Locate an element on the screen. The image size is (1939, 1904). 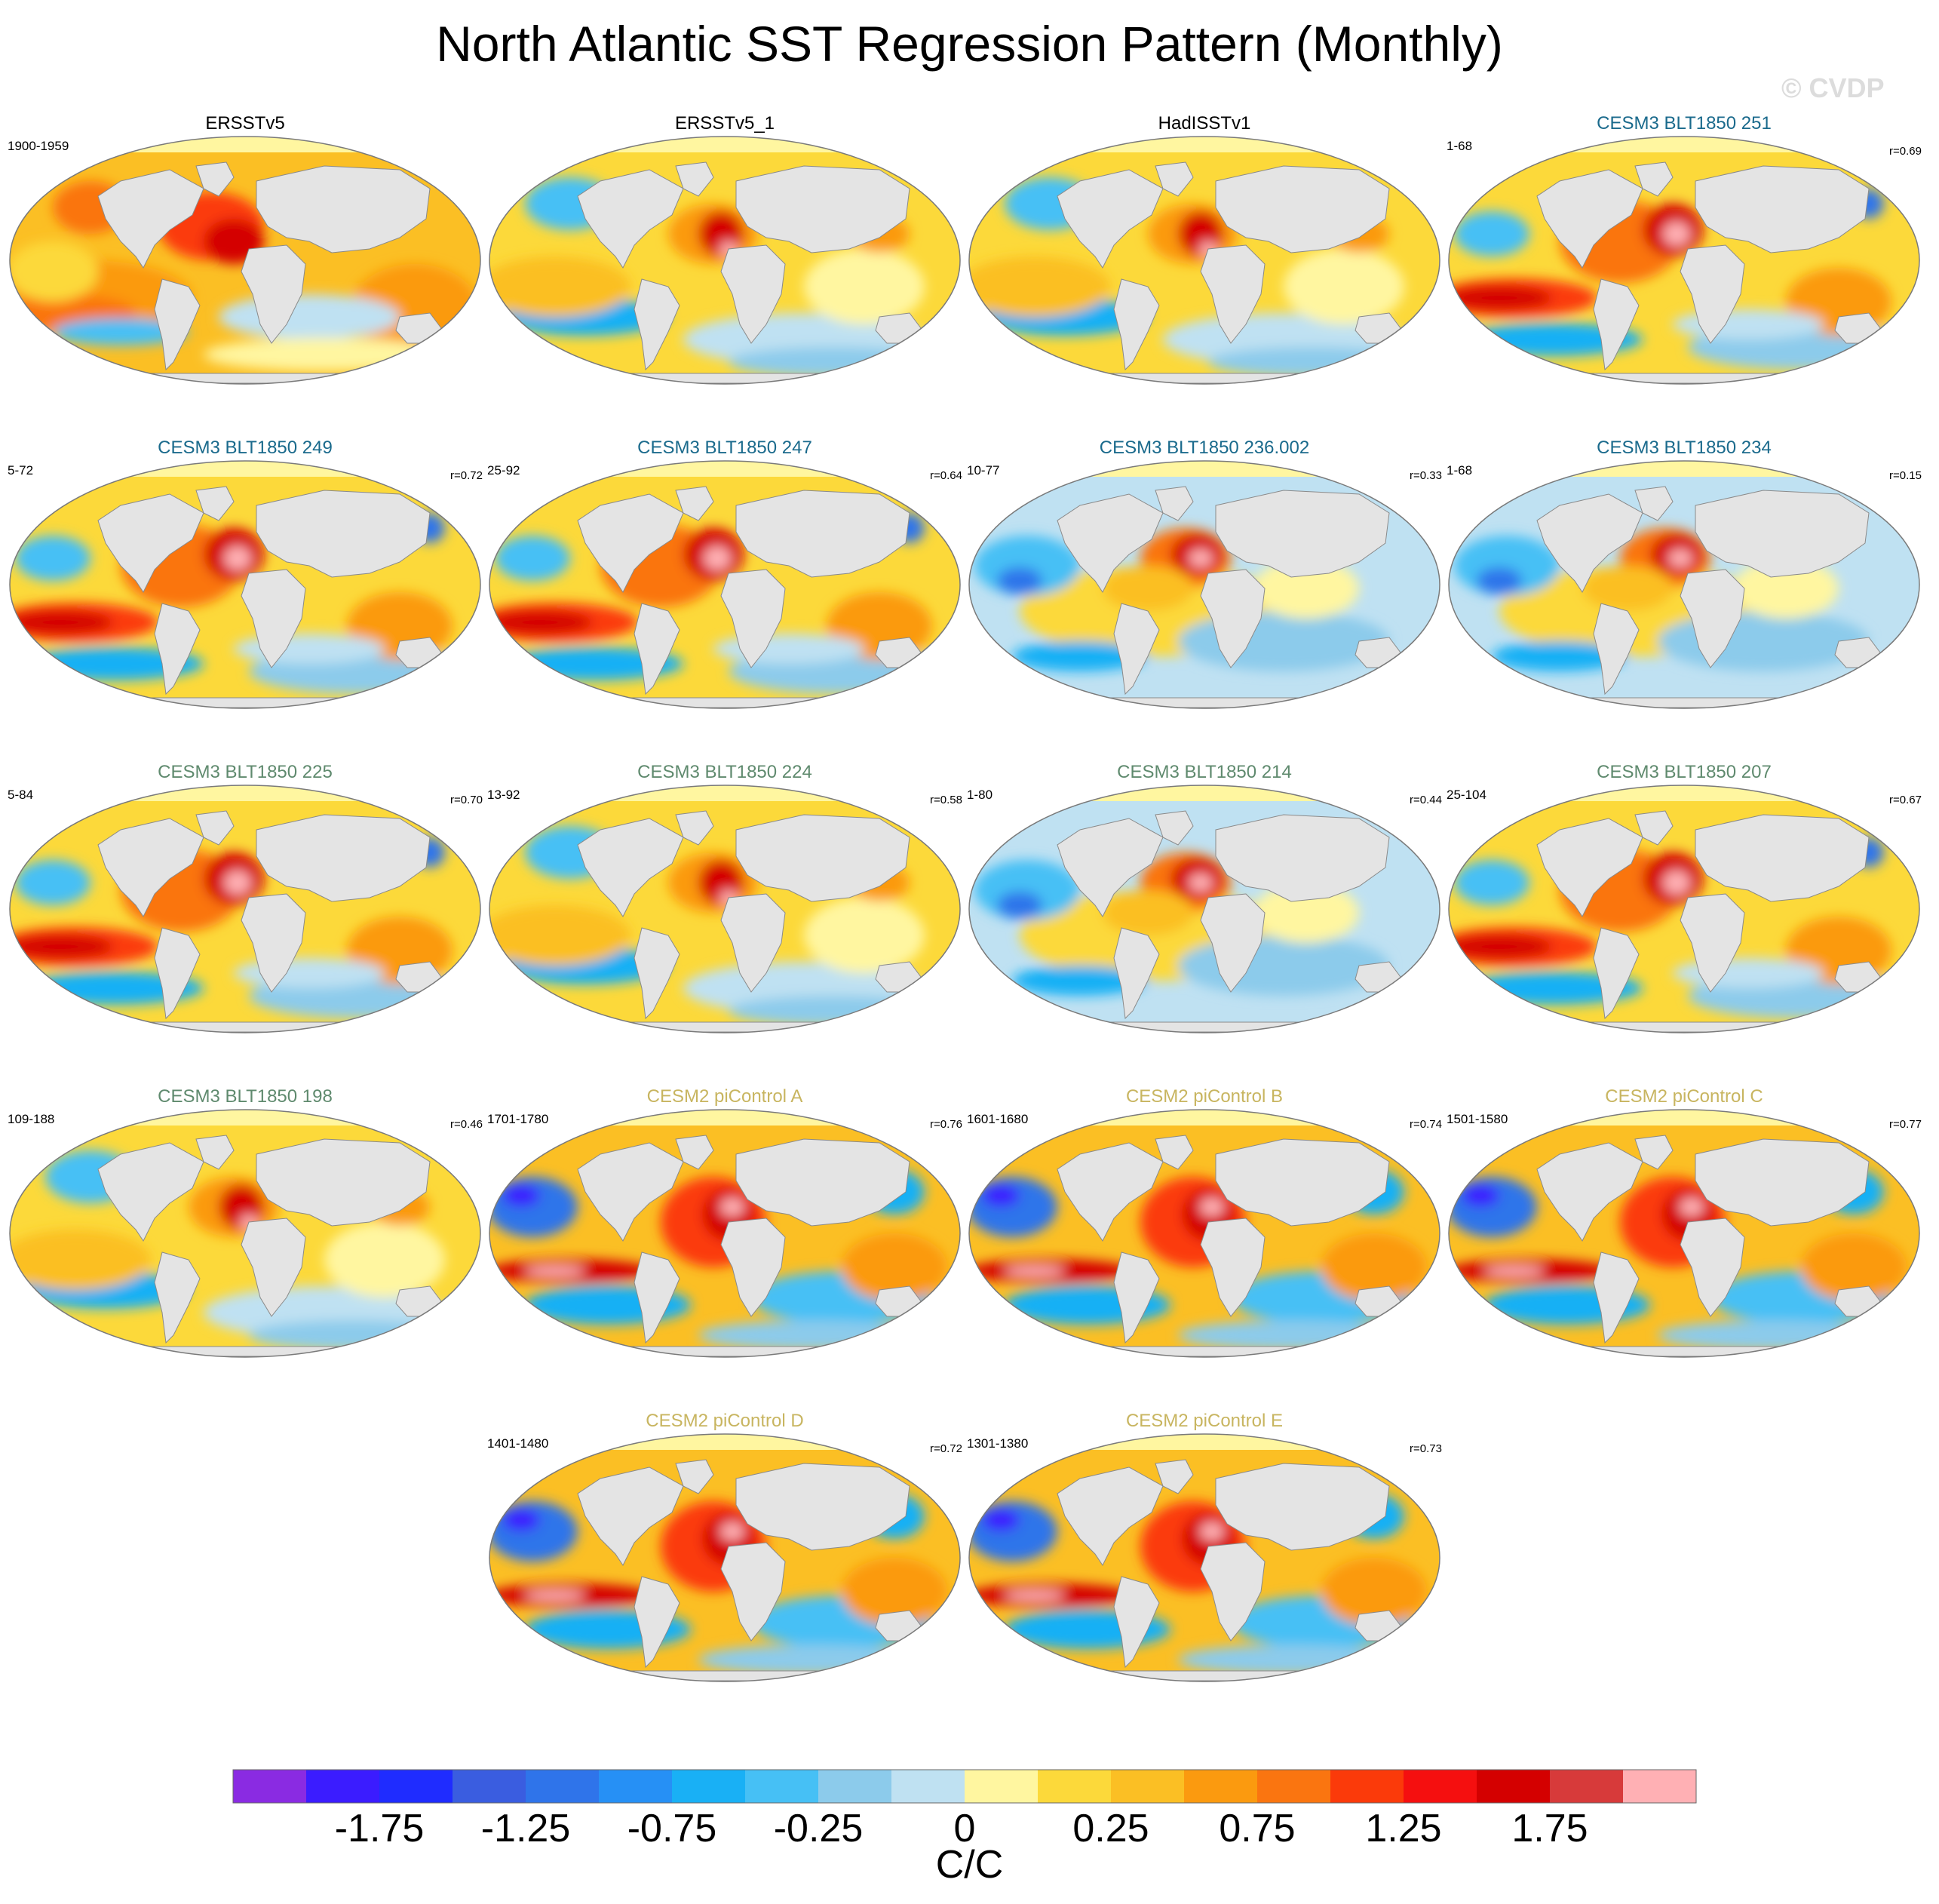
panel-title: CESM3 BLT1850 214 is located at coordinates (1204, 772).